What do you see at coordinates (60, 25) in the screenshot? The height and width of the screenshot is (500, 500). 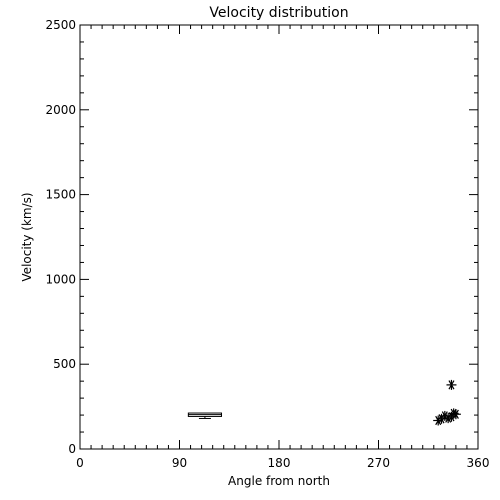 I see `y-tick-label: 2500` at bounding box center [60, 25].